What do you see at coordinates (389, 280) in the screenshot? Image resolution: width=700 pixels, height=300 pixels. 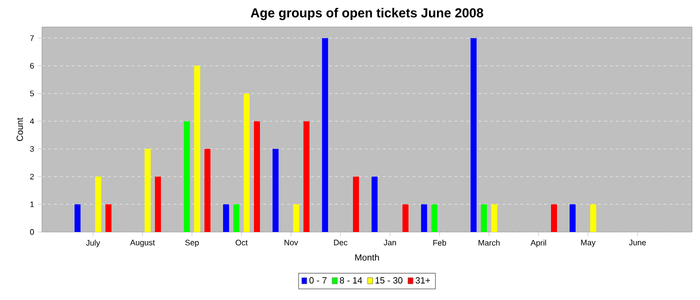 I see `legend-label: 15 - 30` at bounding box center [389, 280].